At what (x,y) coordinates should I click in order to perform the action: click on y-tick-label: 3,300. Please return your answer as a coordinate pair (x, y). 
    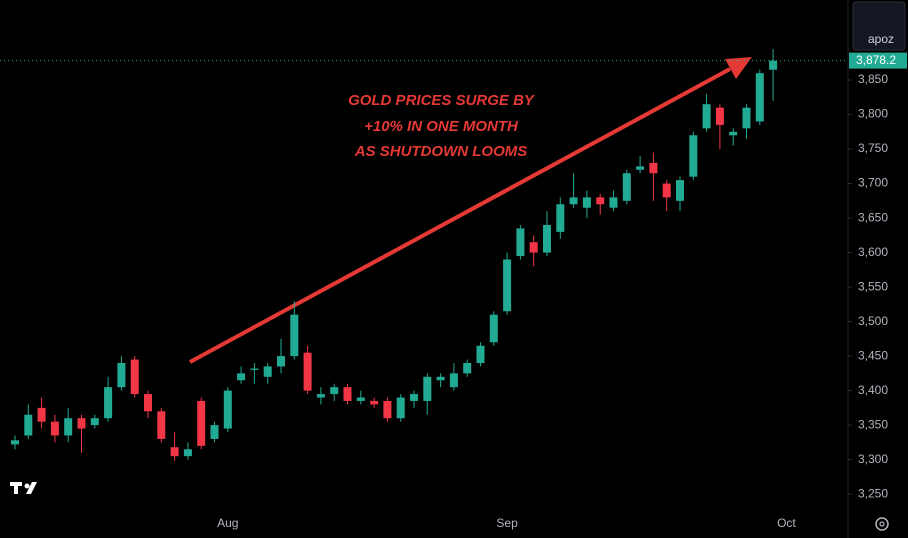
    Looking at the image, I should click on (873, 459).